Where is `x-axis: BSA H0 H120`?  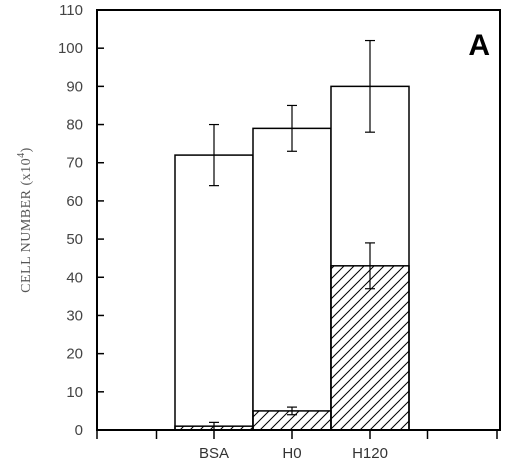 x-axis: BSA H0 H120 is located at coordinates (297, 446).